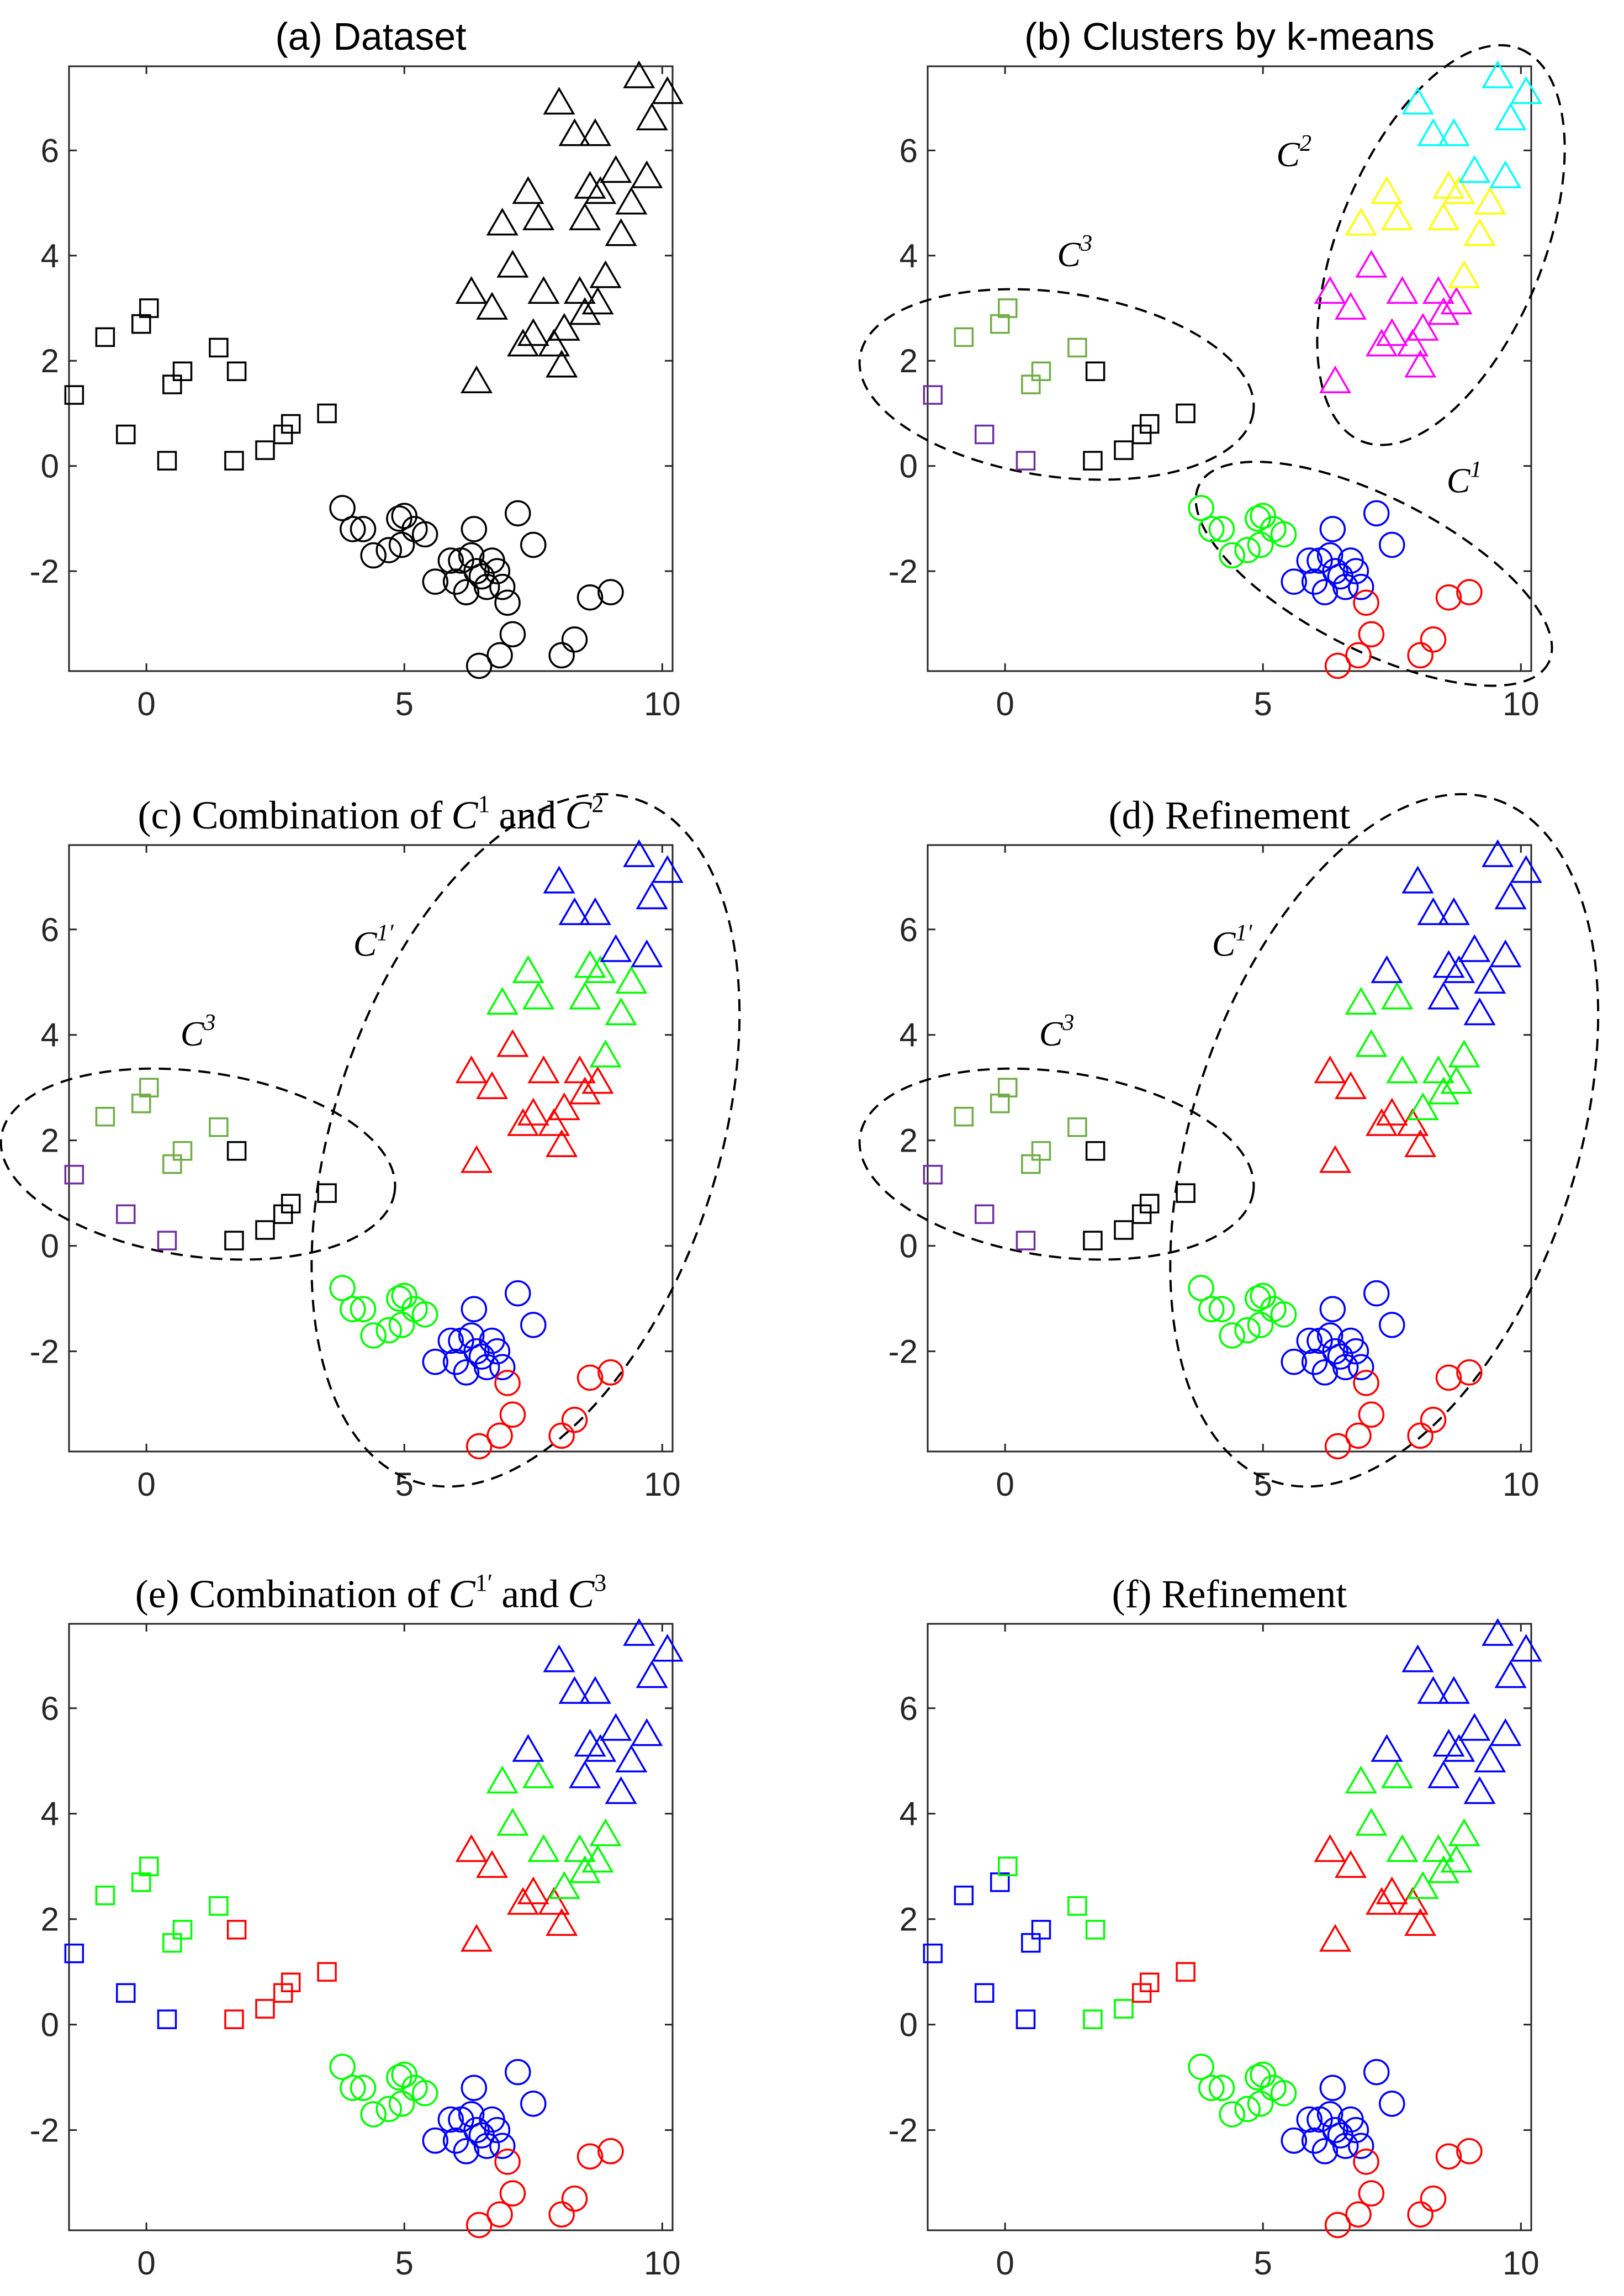 The height and width of the screenshot is (2296, 1624). What do you see at coordinates (199, 1031) in the screenshot?
I see `cluster-label: C3` at bounding box center [199, 1031].